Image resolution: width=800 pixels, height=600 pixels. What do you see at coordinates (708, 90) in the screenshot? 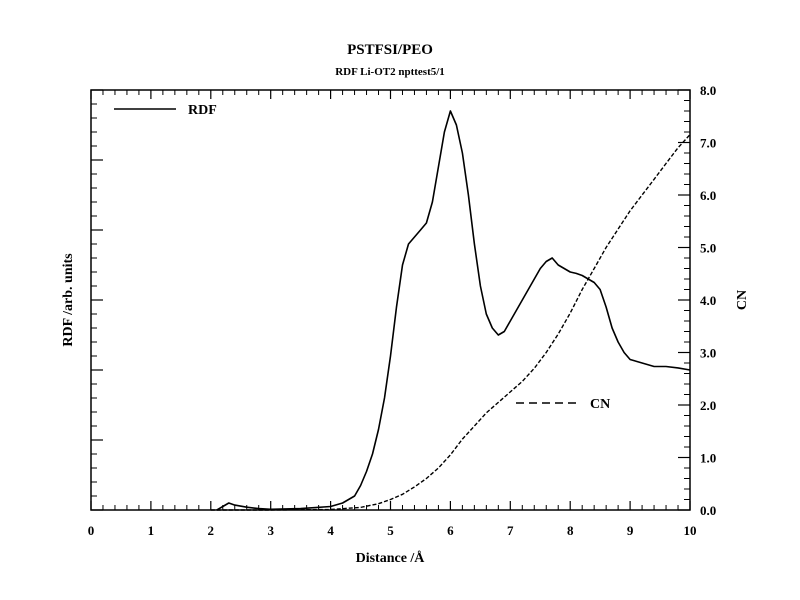
I see `y-right-tick-label: 8.0` at bounding box center [708, 90].